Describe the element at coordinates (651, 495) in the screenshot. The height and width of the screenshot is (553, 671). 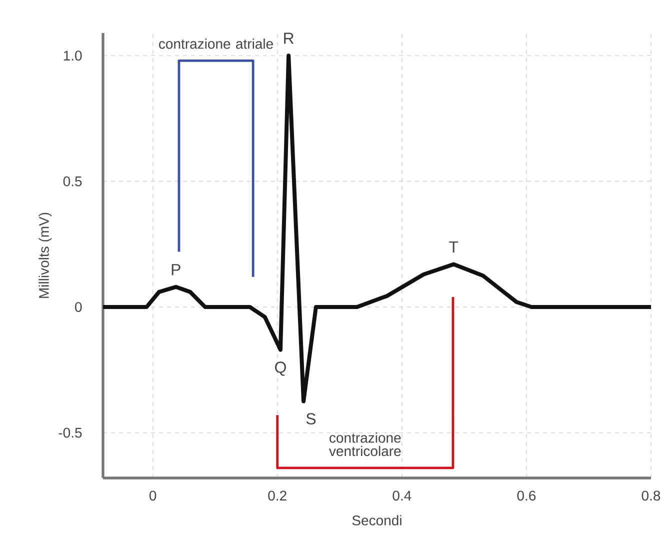
I see `x-tick-label: 0.8` at that location.